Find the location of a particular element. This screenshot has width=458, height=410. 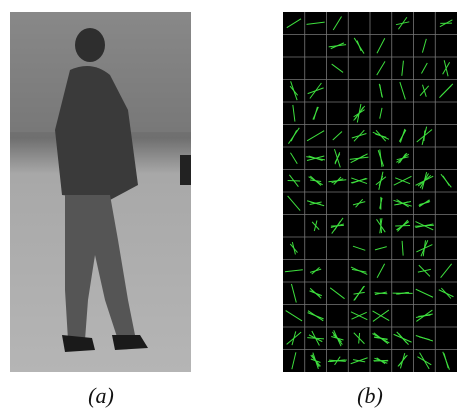

caption-b: (b) is located at coordinates (370, 395).